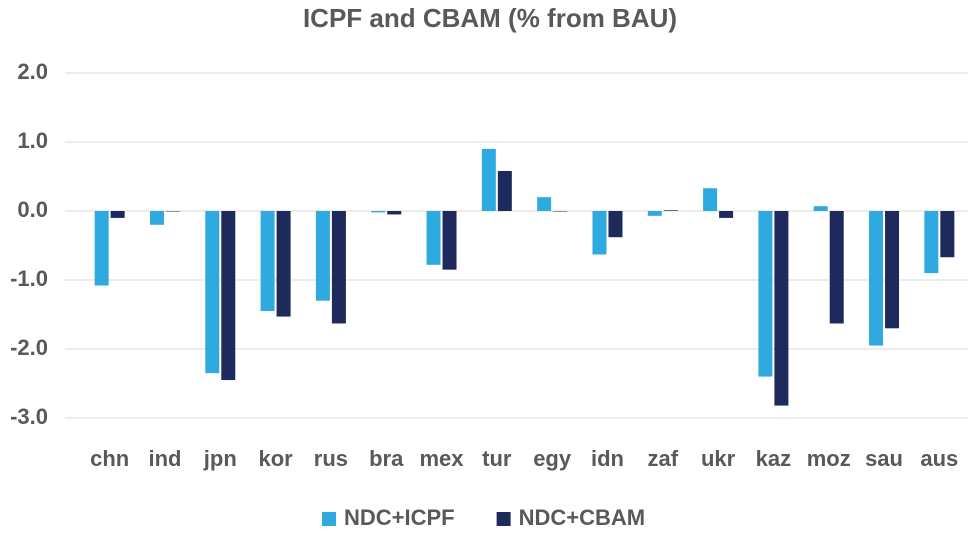 This screenshot has height=542, width=969. Describe the element at coordinates (607, 458) in the screenshot. I see `x-tick-label: idn` at that location.